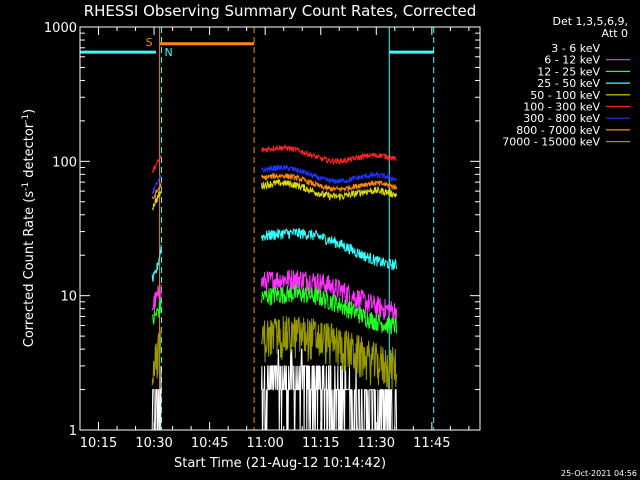  What do you see at coordinates (73, 431) in the screenshot?
I see `y-tick-label-0: 1` at bounding box center [73, 431].